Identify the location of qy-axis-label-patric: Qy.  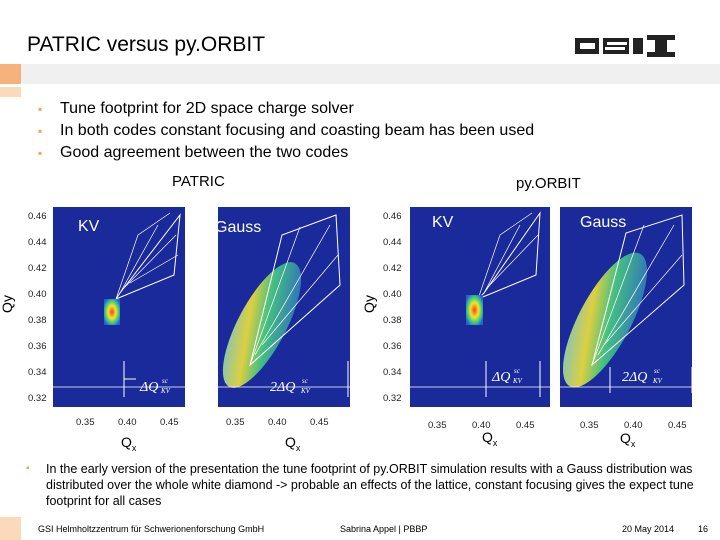
(7, 304).